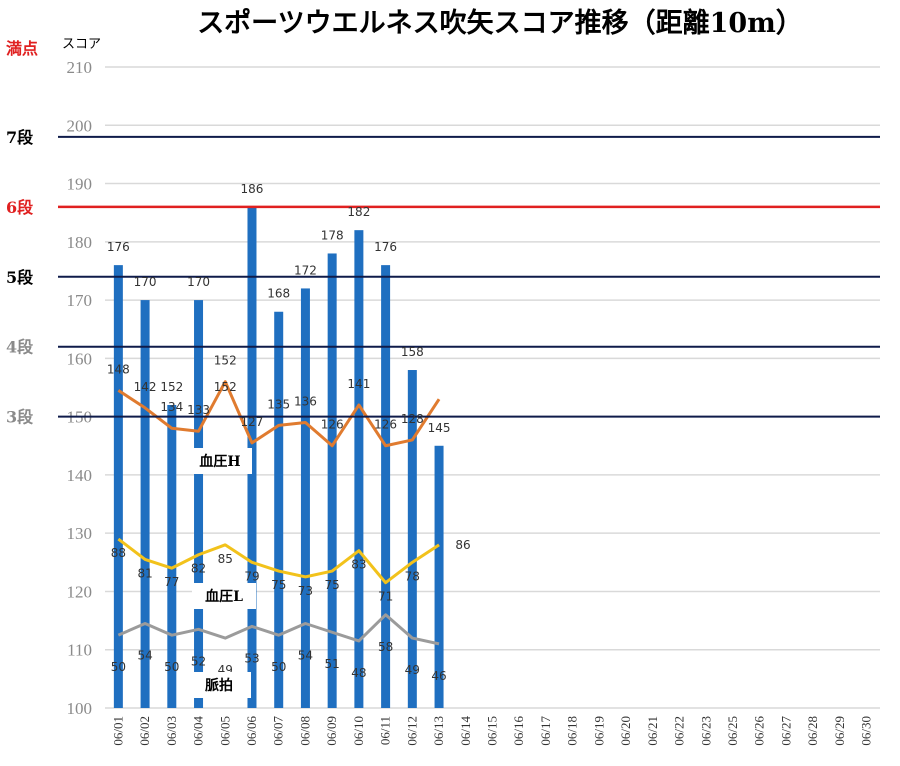 The height and width of the screenshot is (766, 900). What do you see at coordinates (812, 731) in the screenshot?
I see `x-tick-06/28: 06/28` at bounding box center [812, 731].